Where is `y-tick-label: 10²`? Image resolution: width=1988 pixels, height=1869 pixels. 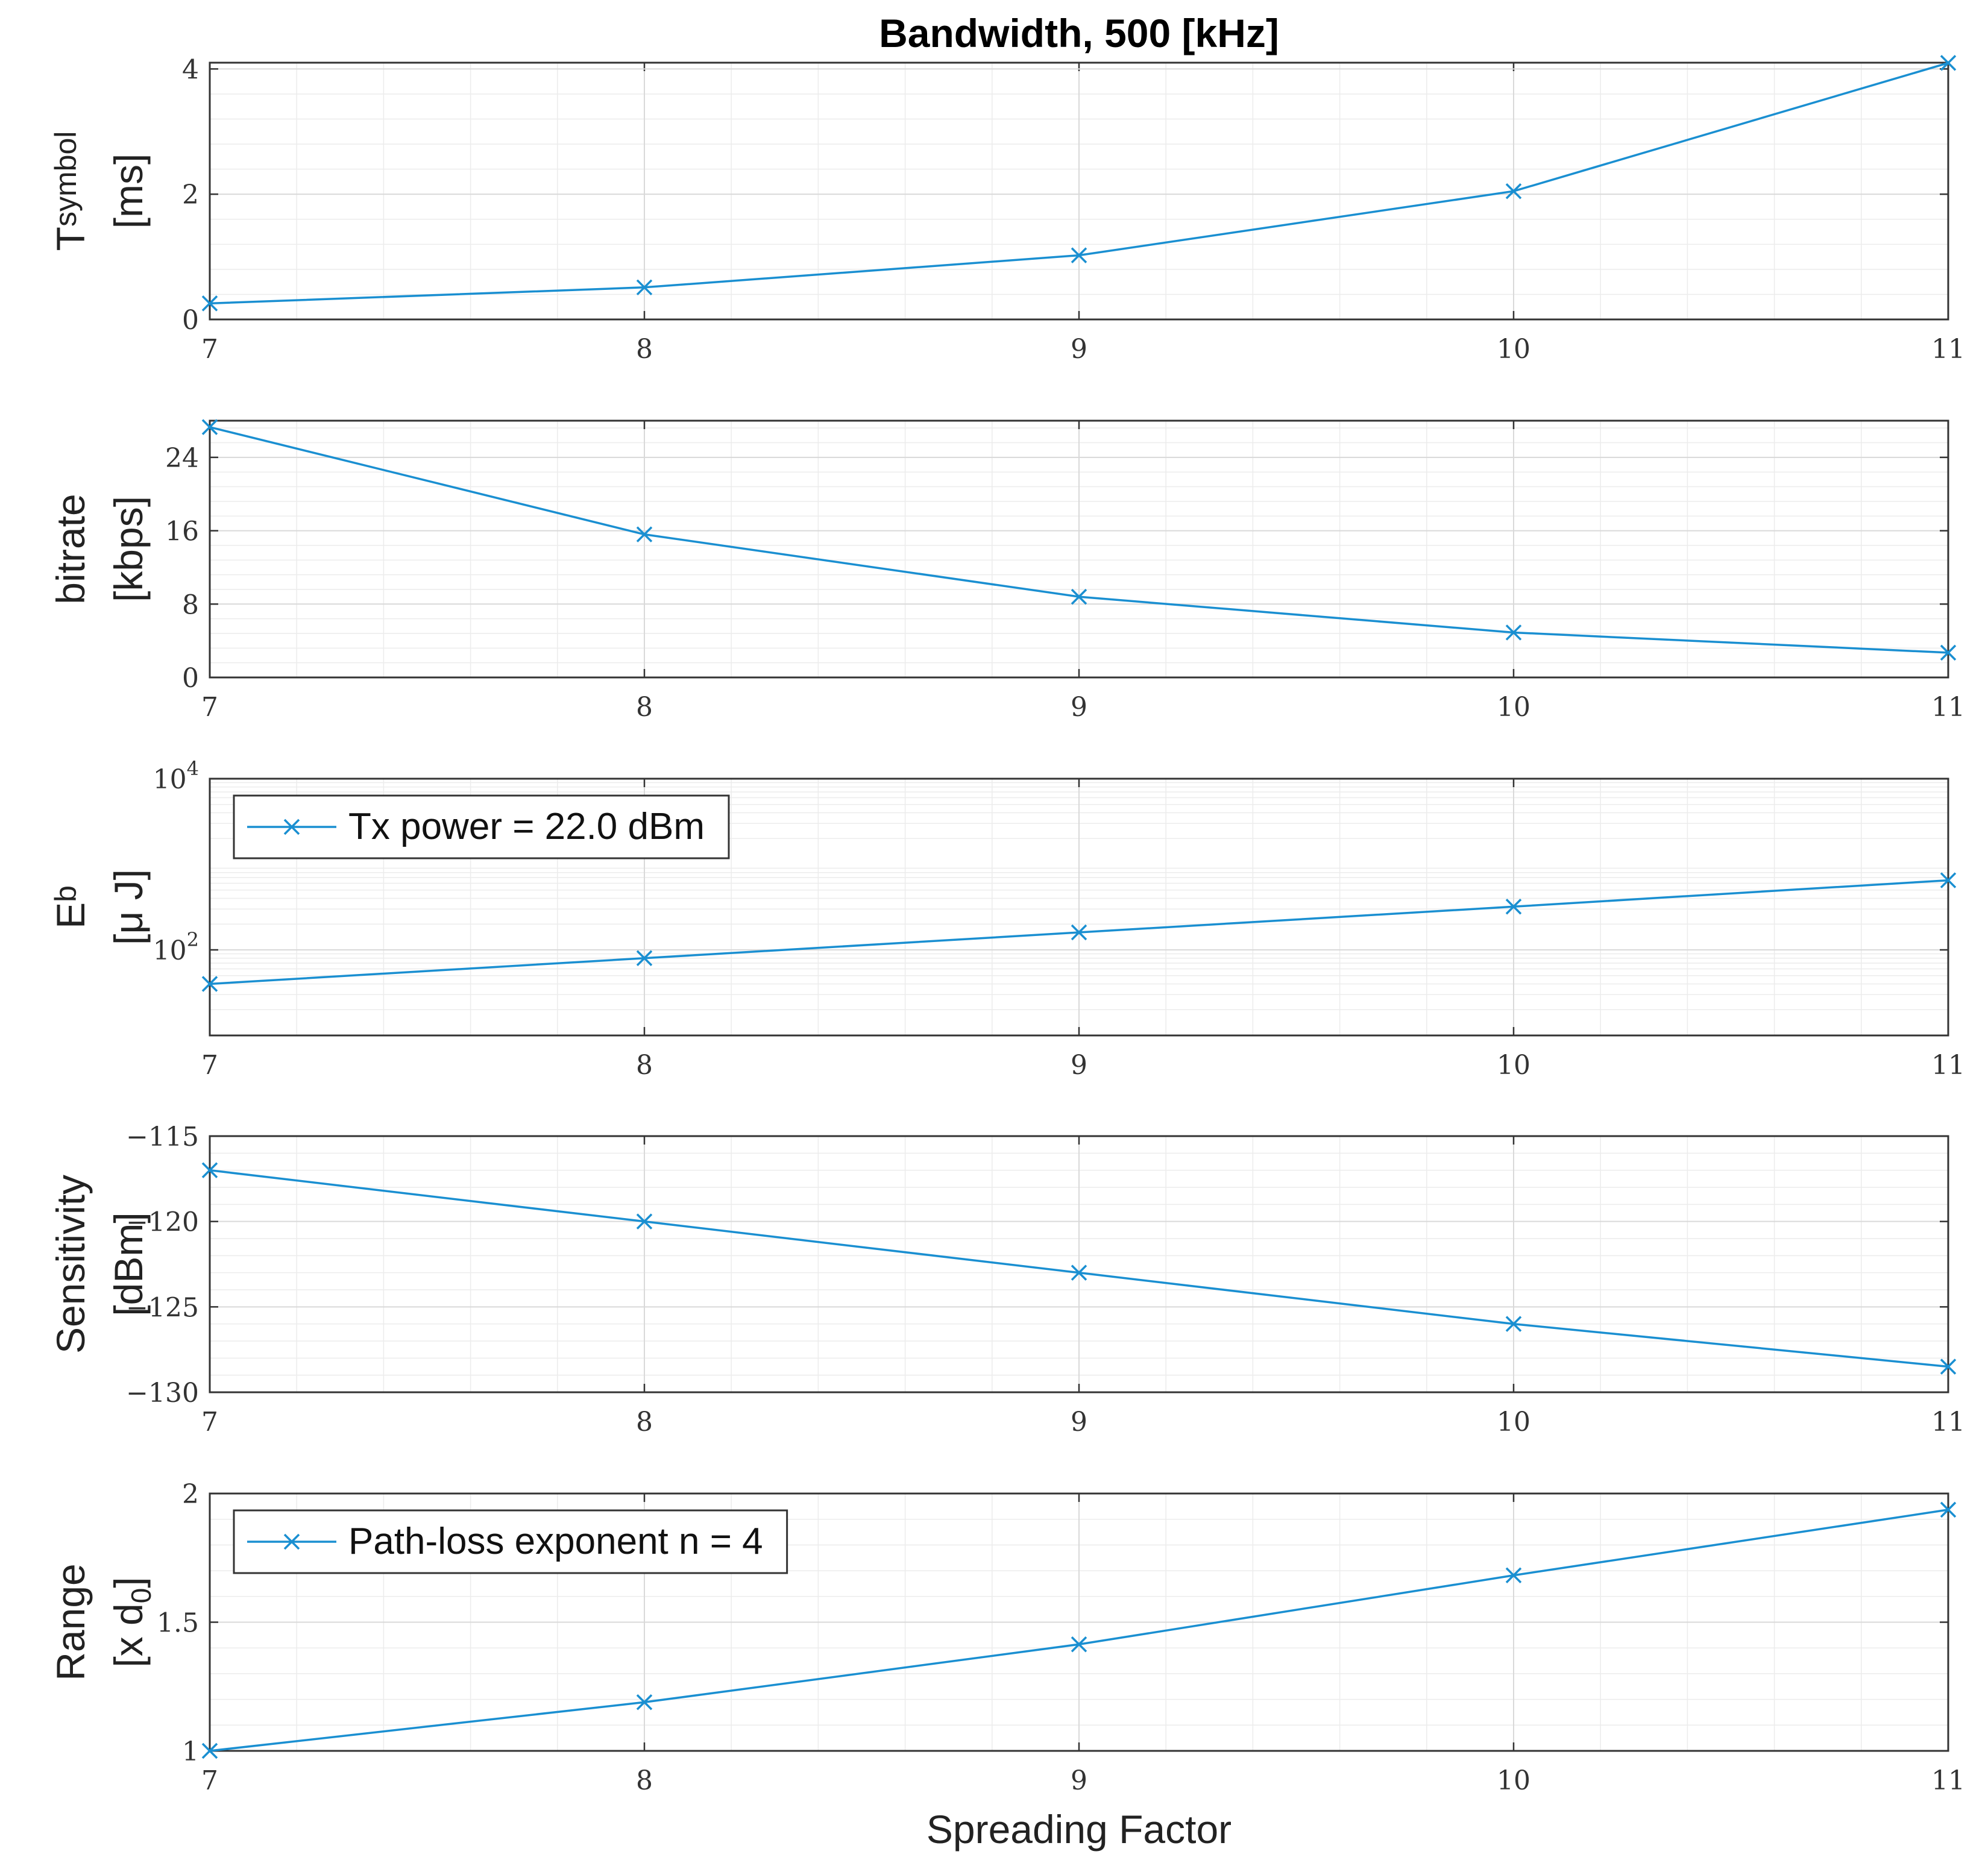 y-tick-label: 10² is located at coordinates (176, 947).